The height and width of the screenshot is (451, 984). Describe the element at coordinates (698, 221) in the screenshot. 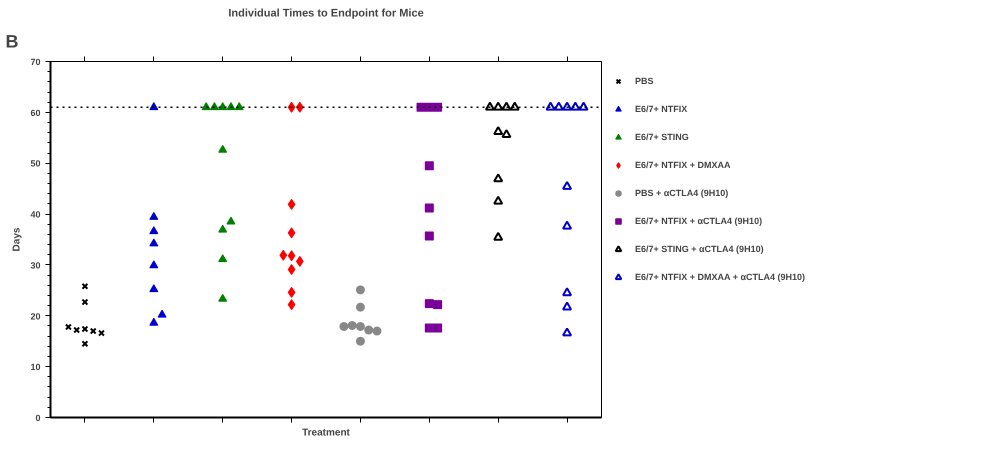

I see `legend-label: E6/7+ NTFIX + αCTLA4 (9H10)` at that location.